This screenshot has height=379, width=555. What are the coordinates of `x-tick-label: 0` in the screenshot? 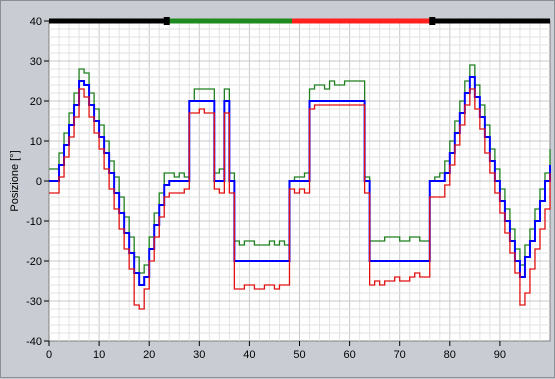 It's located at (49, 355).